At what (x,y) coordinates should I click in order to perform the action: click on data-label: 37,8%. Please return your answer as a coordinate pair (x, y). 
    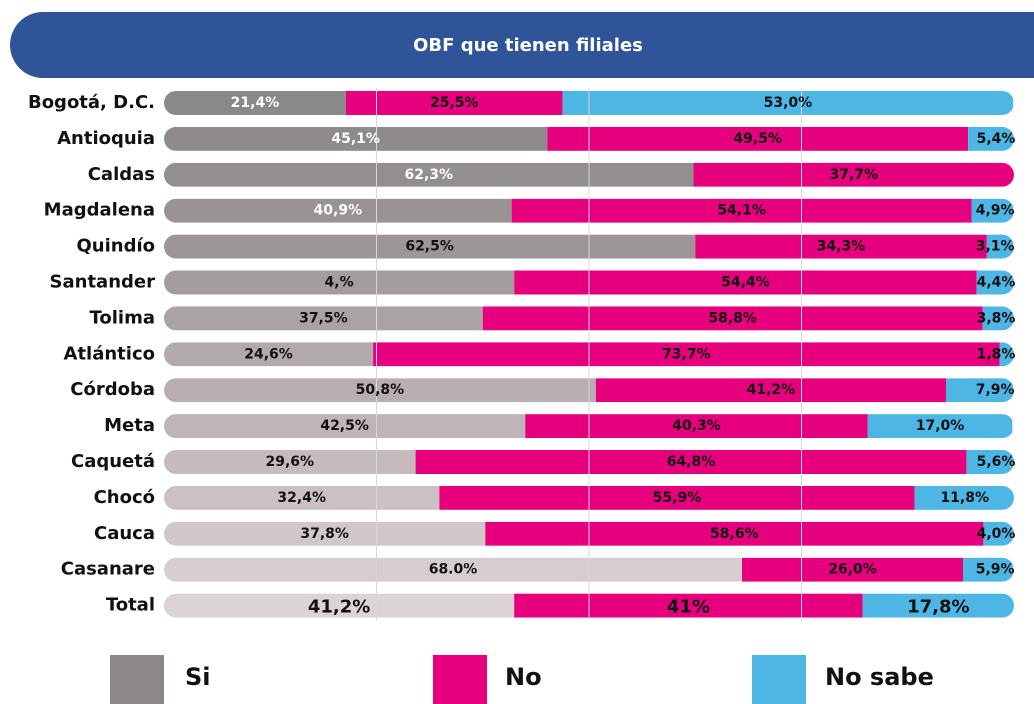
    Looking at the image, I should click on (324, 534).